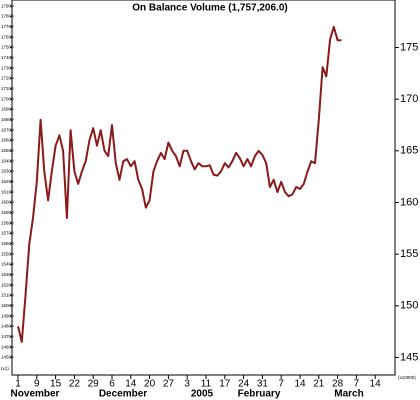  What do you see at coordinates (7, 191) in the screenshot?
I see `y2-tick-label: 16100` at bounding box center [7, 191].